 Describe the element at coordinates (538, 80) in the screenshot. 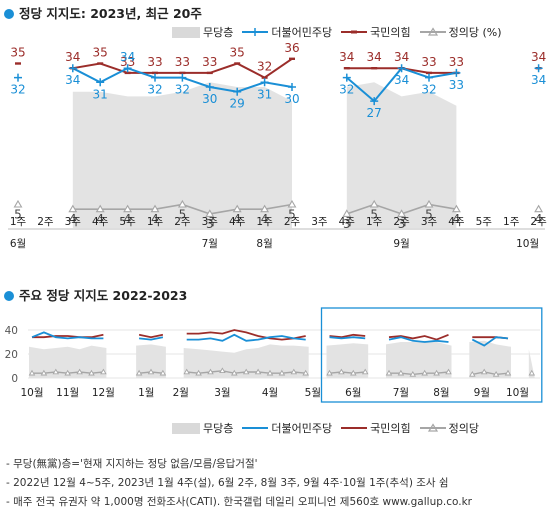

I see `dpk-label-19: 34` at that location.